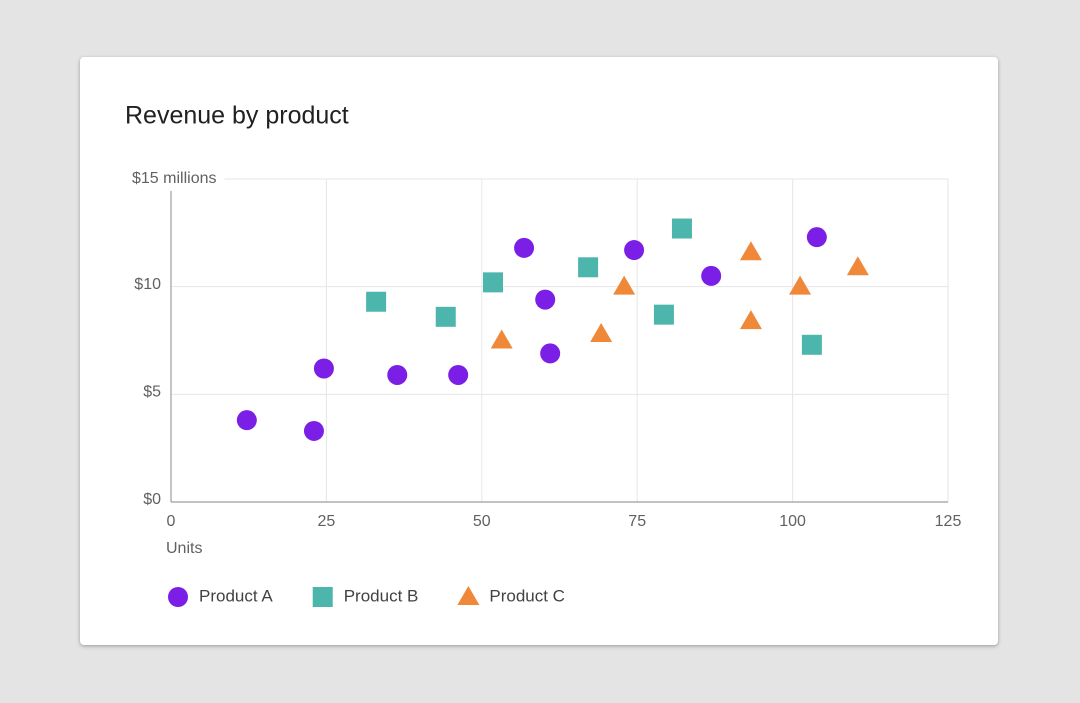 The height and width of the screenshot is (703, 1080). I want to click on legend-label: Product A, so click(236, 595).